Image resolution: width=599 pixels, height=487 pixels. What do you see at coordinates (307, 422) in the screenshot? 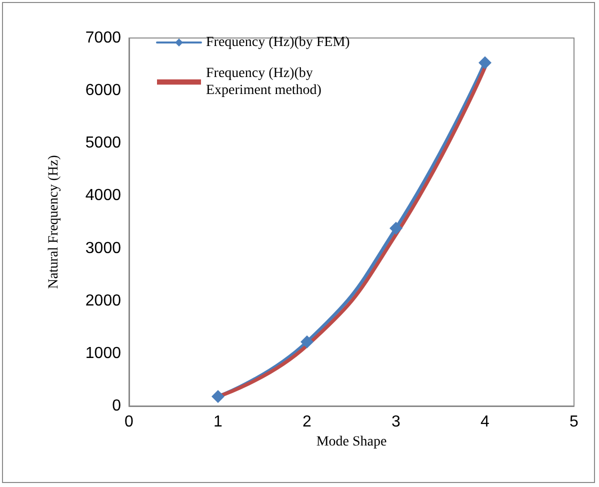
I see `x-tick-label: 2` at bounding box center [307, 422].